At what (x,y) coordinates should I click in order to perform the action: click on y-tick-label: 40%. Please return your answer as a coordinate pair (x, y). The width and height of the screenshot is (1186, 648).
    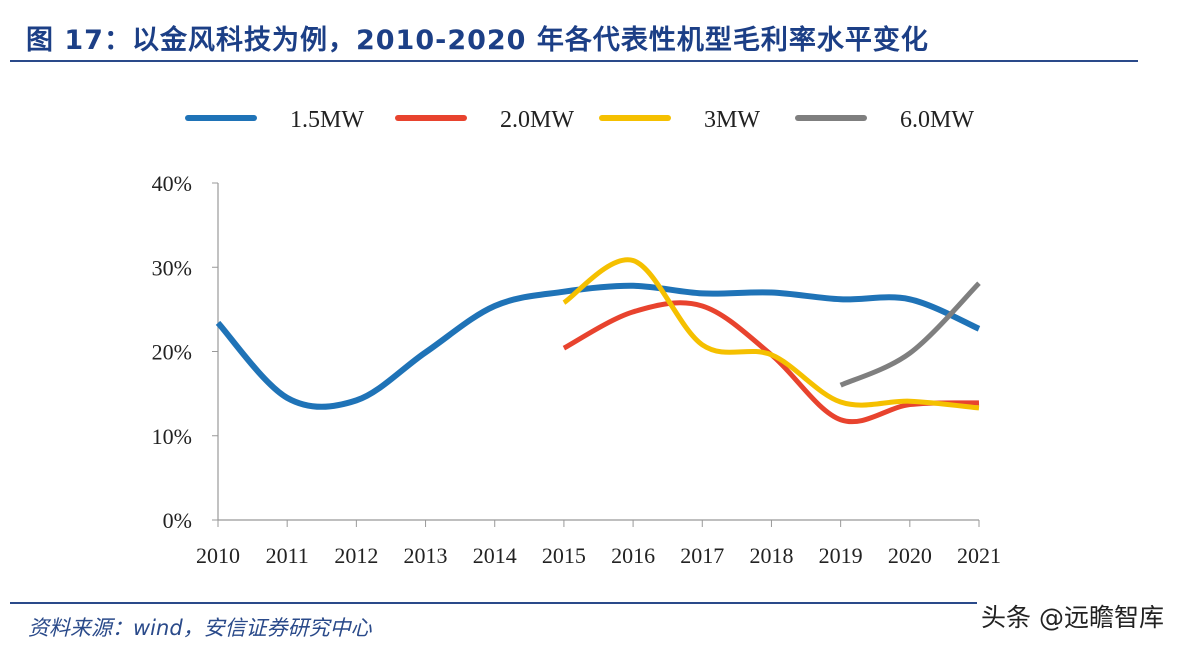
    Looking at the image, I should click on (172, 183).